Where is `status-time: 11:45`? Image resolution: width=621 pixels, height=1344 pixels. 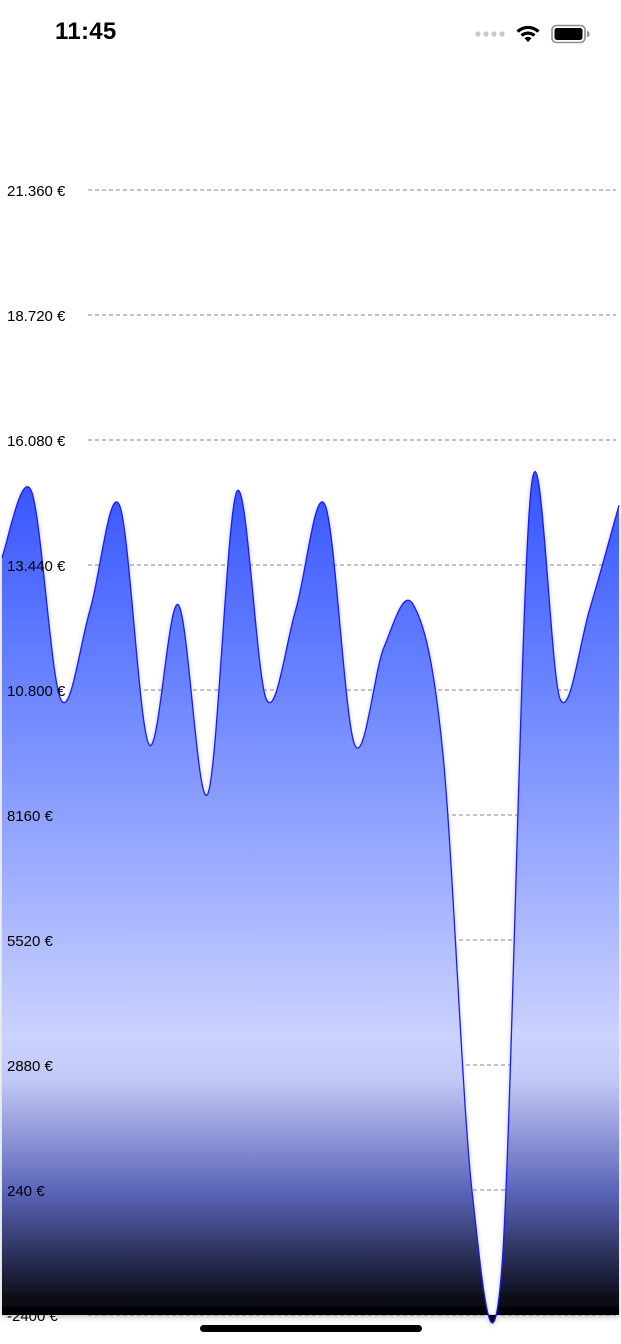
status-time: 11:45 is located at coordinates (86, 31).